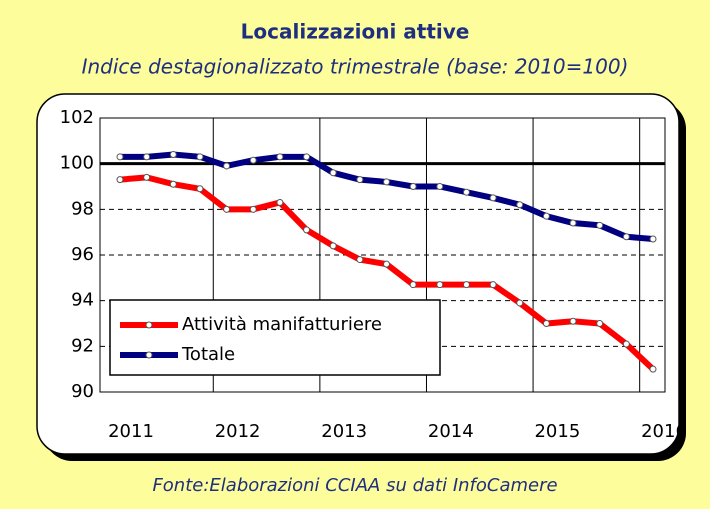 The height and width of the screenshot is (509, 710). Describe the element at coordinates (282, 324) in the screenshot. I see `legend-label: Attività manifatturiere` at that location.